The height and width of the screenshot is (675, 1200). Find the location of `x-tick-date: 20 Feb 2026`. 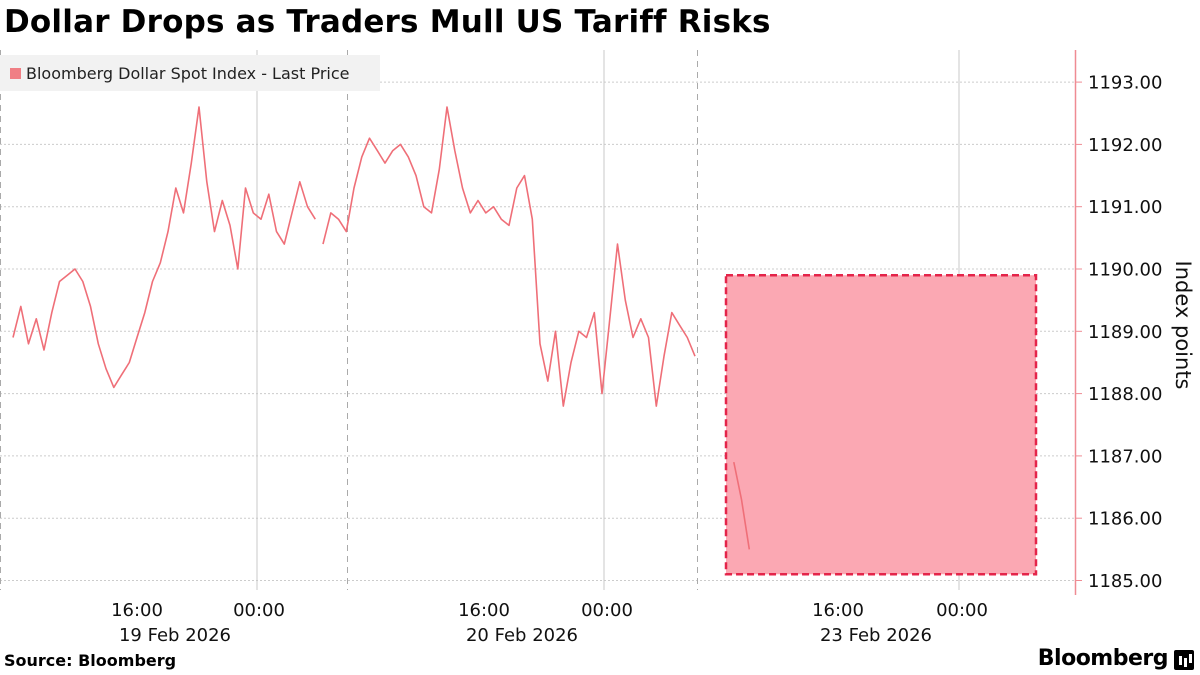

x-tick-date: 20 Feb 2026 is located at coordinates (522, 635).